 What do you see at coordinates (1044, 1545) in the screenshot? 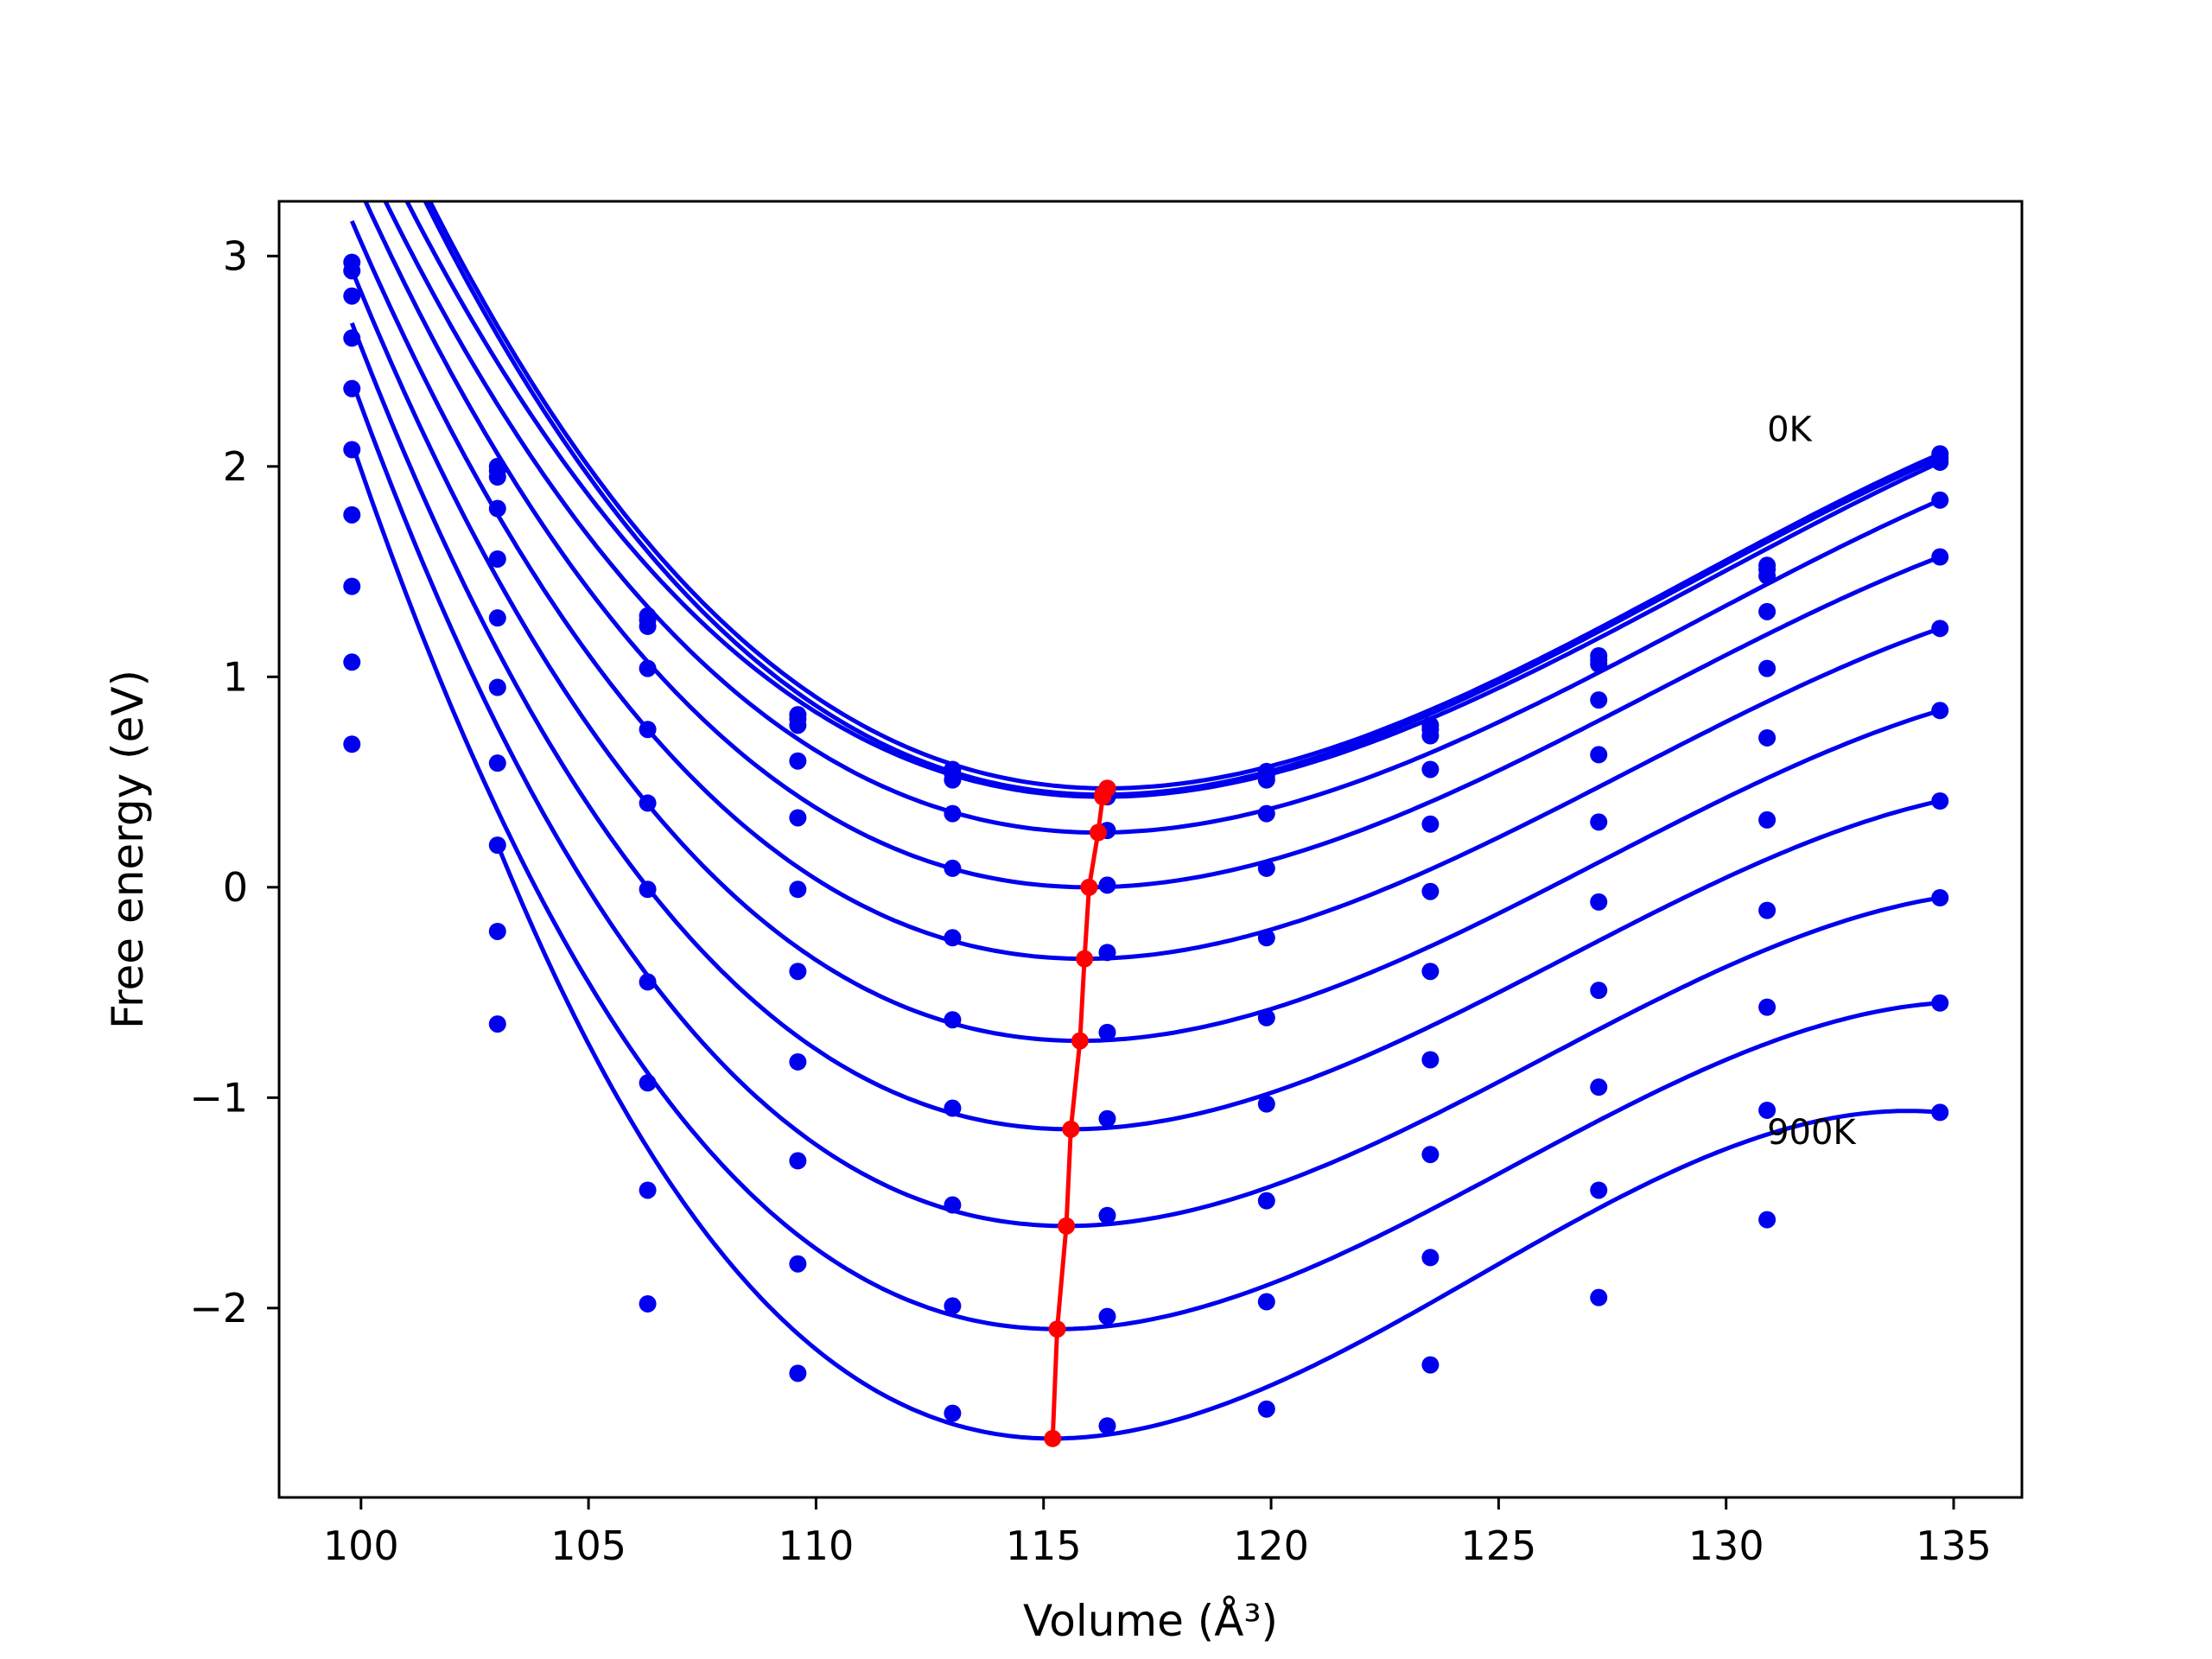
I see `x-tick-label-115: 115` at bounding box center [1044, 1545].